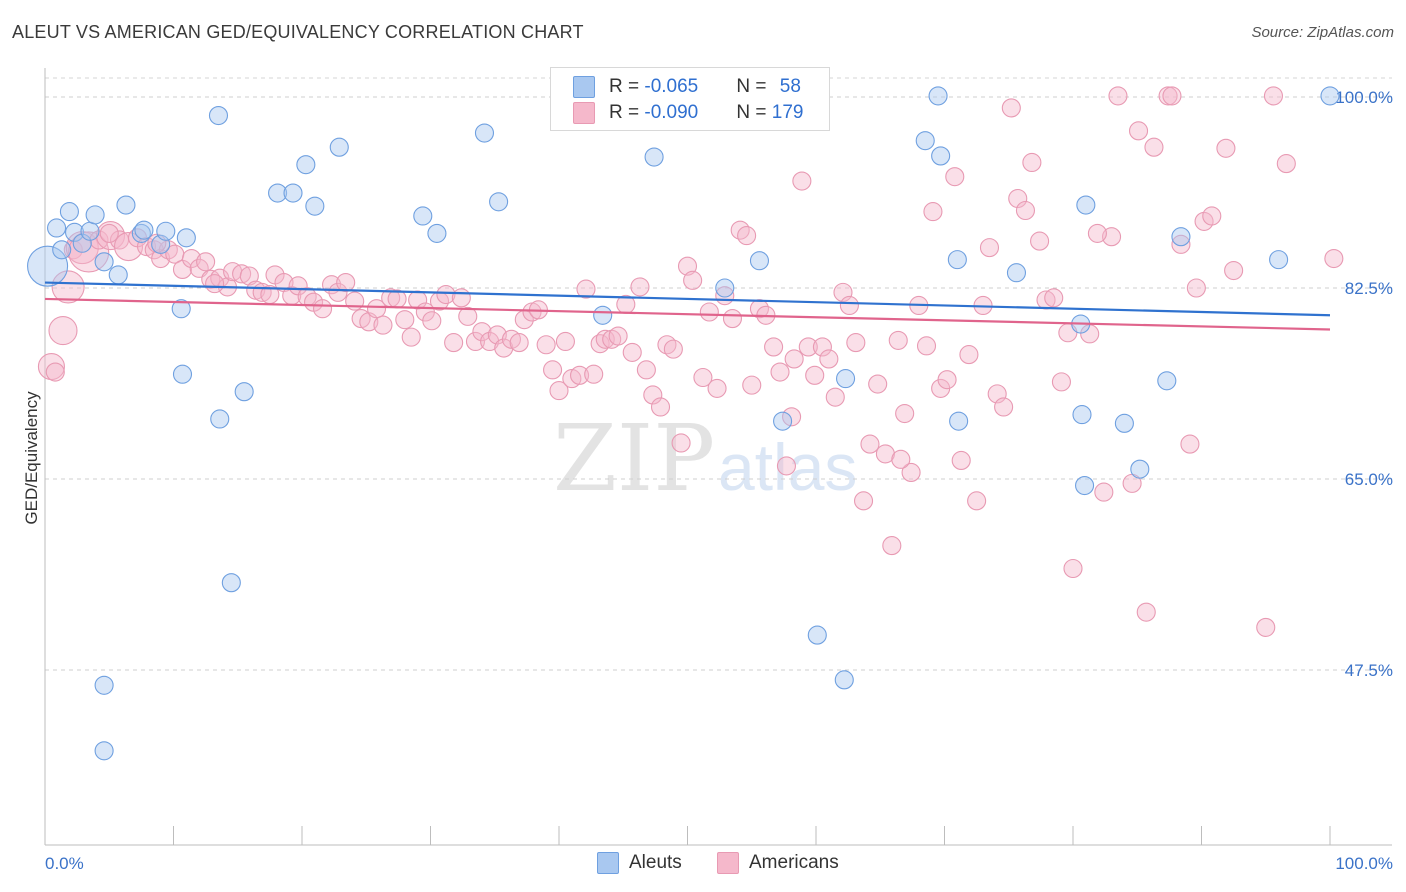 The image size is (1406, 892). What do you see at coordinates (1369, 288) in the screenshot?
I see `y-tick-label: 82.5%` at bounding box center [1369, 288].